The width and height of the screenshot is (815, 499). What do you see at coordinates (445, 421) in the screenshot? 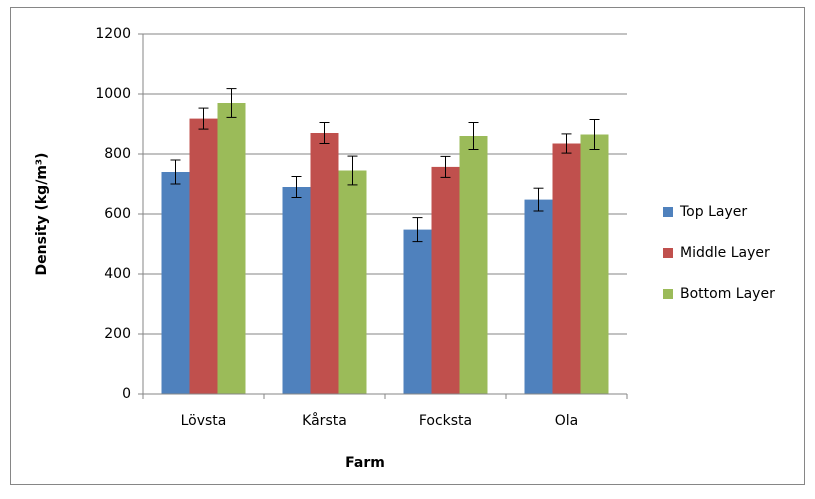
I see `x-tick-label: Focksta` at bounding box center [445, 421].